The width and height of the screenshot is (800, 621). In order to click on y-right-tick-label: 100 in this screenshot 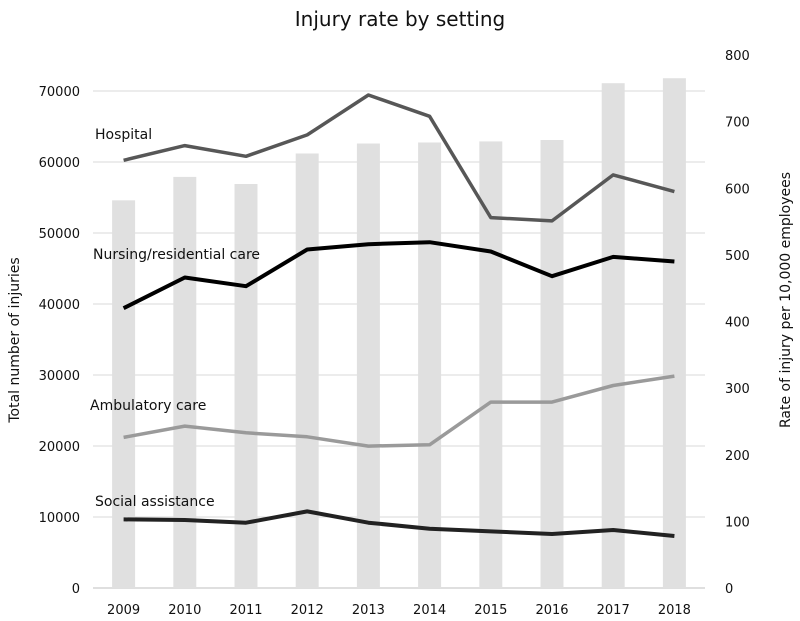, I will do `click(737, 522)`.